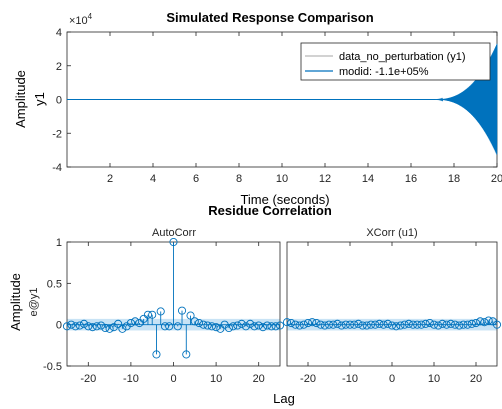 The width and height of the screenshot is (502, 409). I want to click on autocorr-title: AutoCorr, so click(174, 233).